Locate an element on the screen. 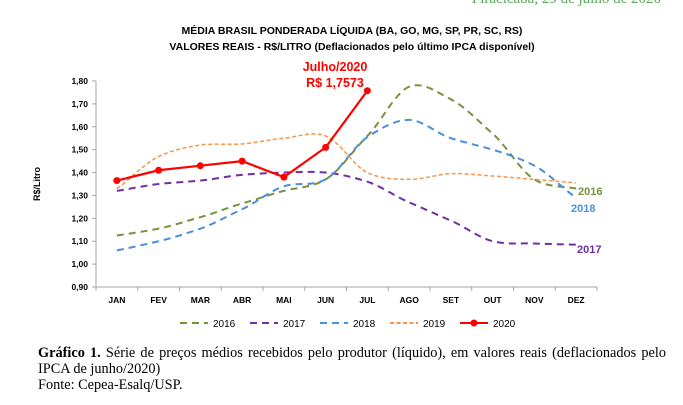 Image resolution: width=683 pixels, height=405 pixels. end-label-2018: 2018 is located at coordinates (583, 209).